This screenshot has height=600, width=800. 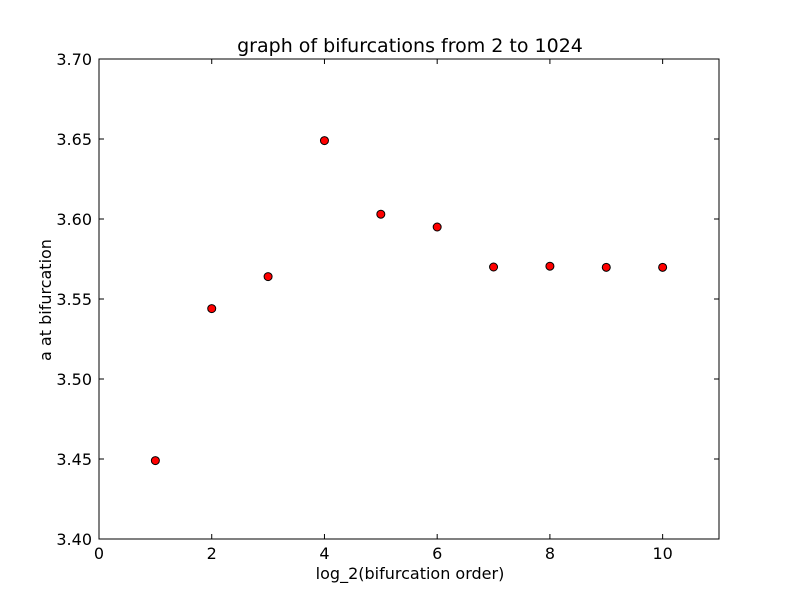 I want to click on x-tick-label: 2, so click(x=212, y=553).